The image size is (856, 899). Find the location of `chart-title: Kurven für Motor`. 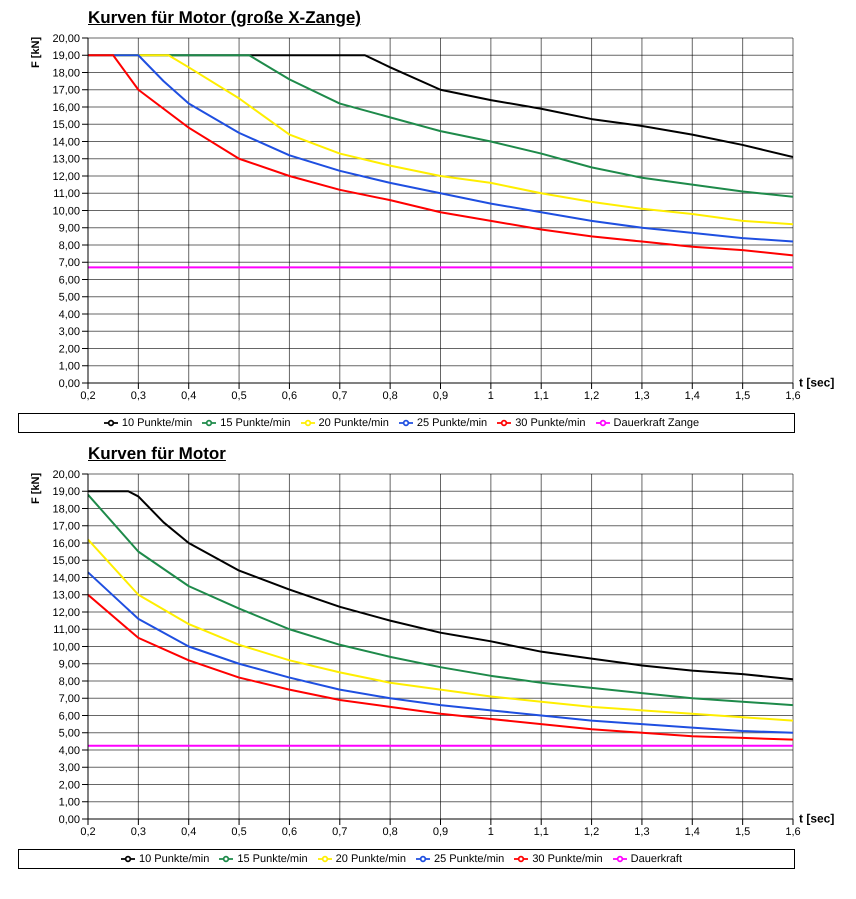

chart-title: Kurven für Motor is located at coordinates (157, 454).